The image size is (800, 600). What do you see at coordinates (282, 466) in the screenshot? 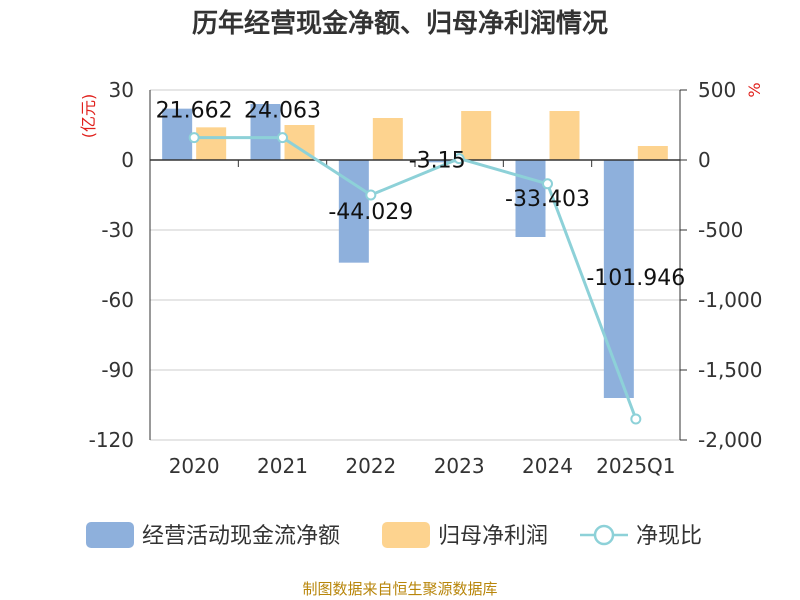
I see `x-axis-tick-label: 2021` at bounding box center [282, 466].